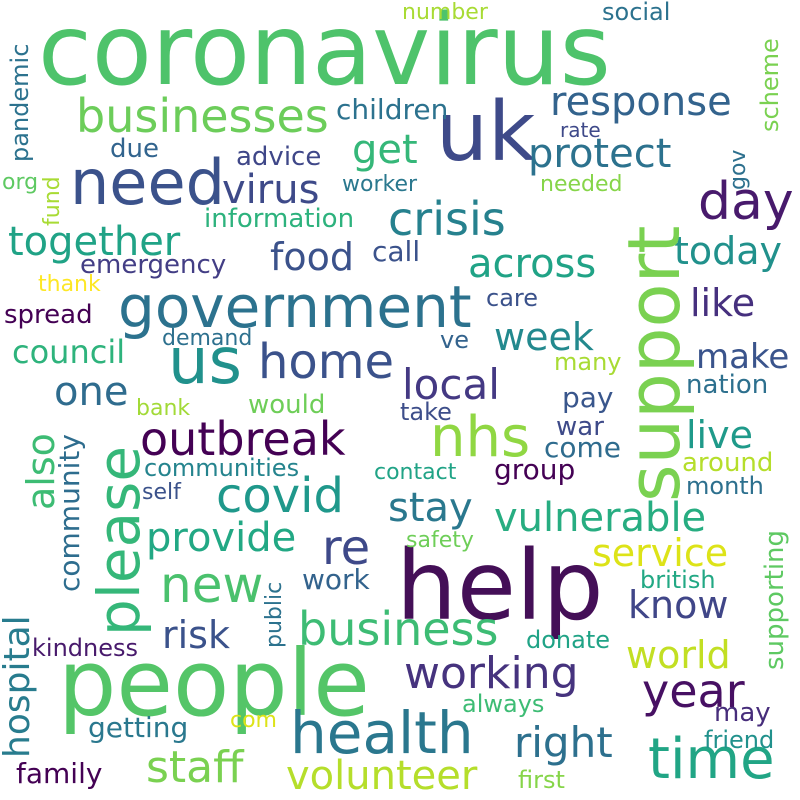  Describe the element at coordinates (563, 742) in the screenshot. I see `word-right: right` at that location.